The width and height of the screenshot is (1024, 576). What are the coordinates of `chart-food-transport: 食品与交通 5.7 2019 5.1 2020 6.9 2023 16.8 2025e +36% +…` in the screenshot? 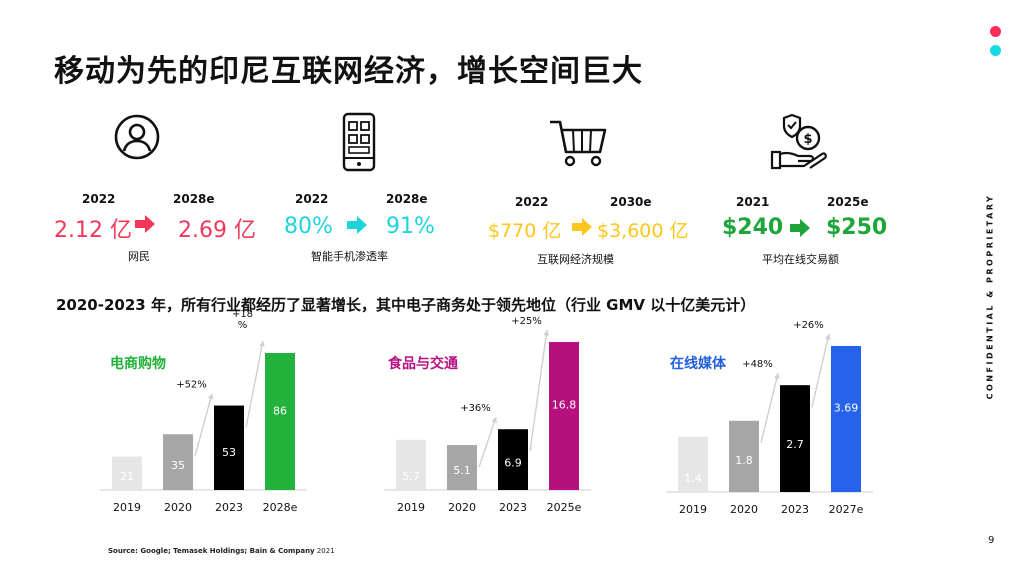 It's located at (487, 415).